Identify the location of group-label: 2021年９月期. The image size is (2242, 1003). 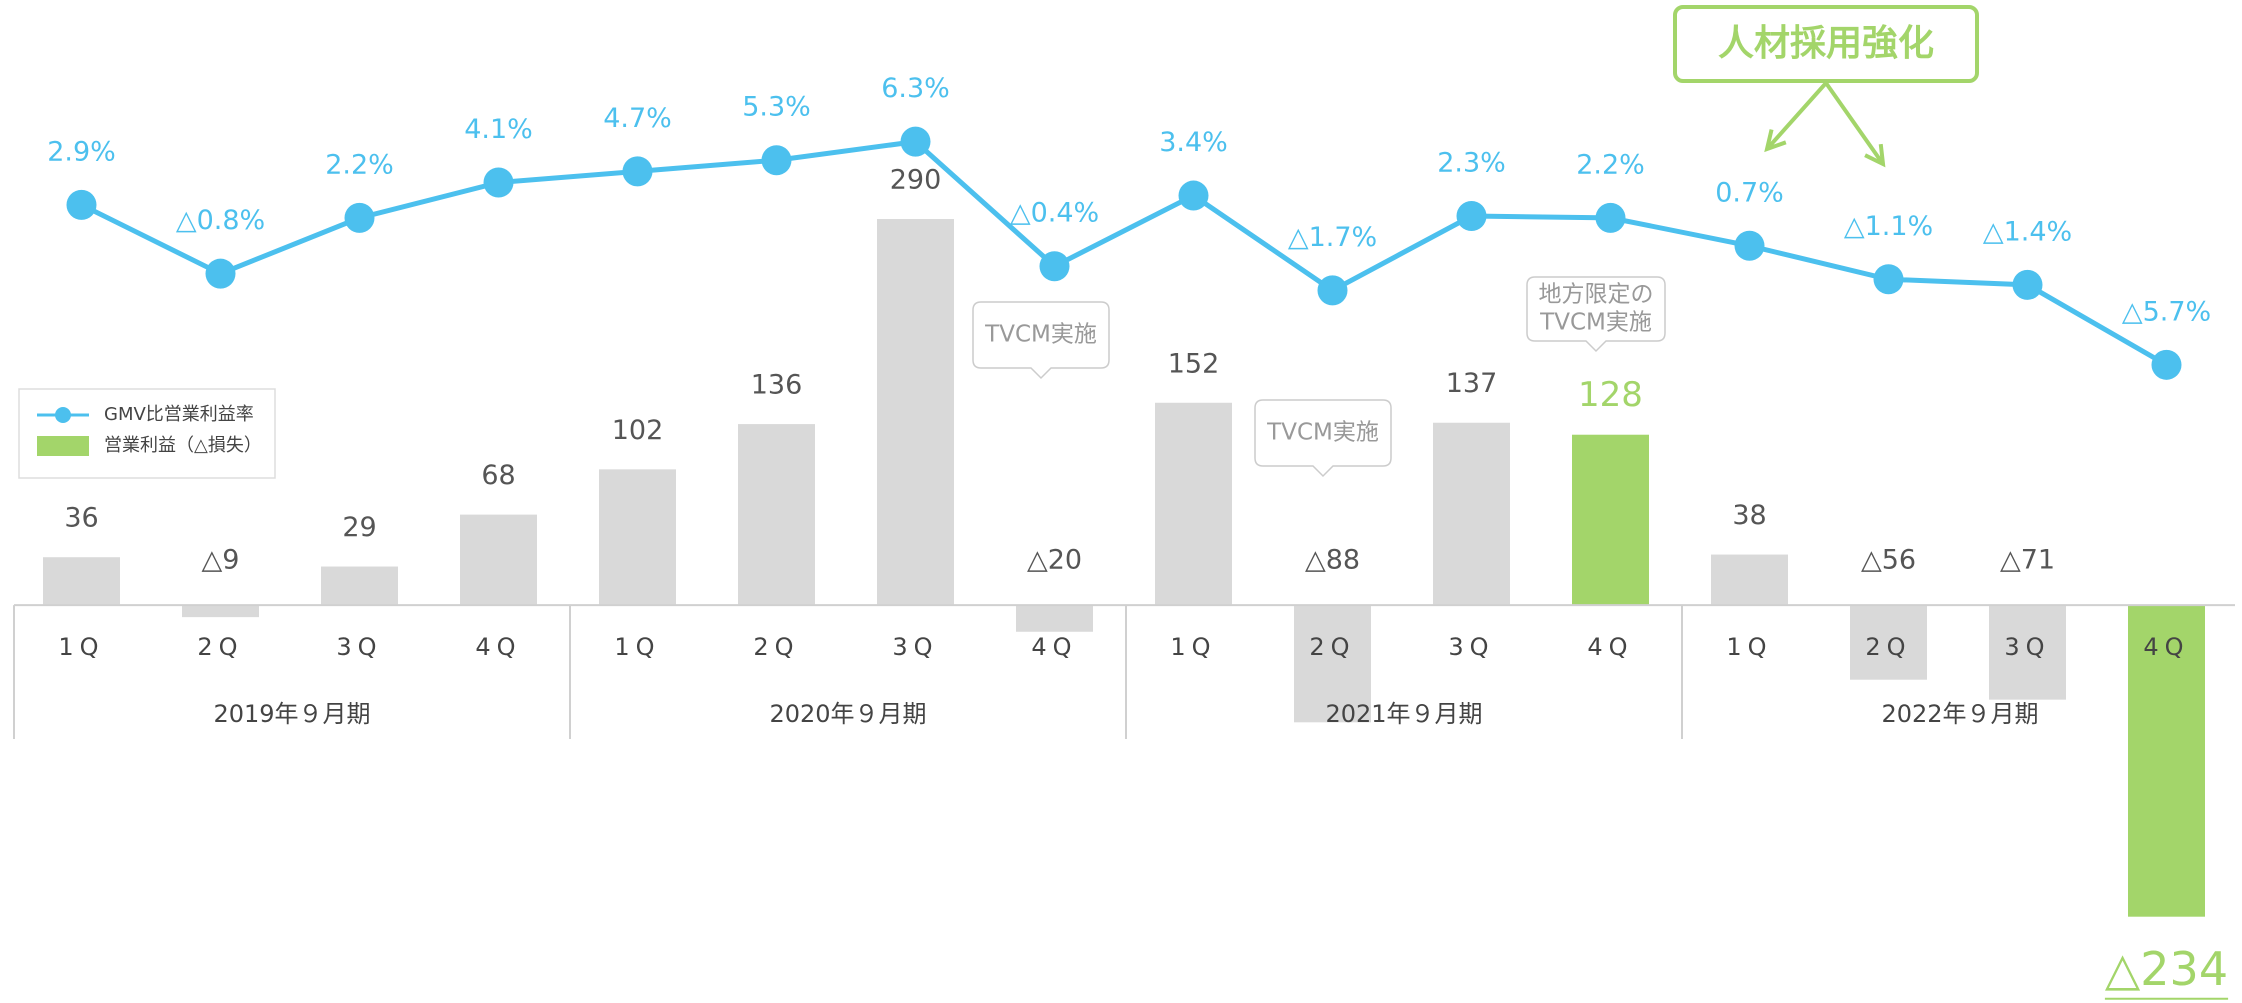
(1403, 714).